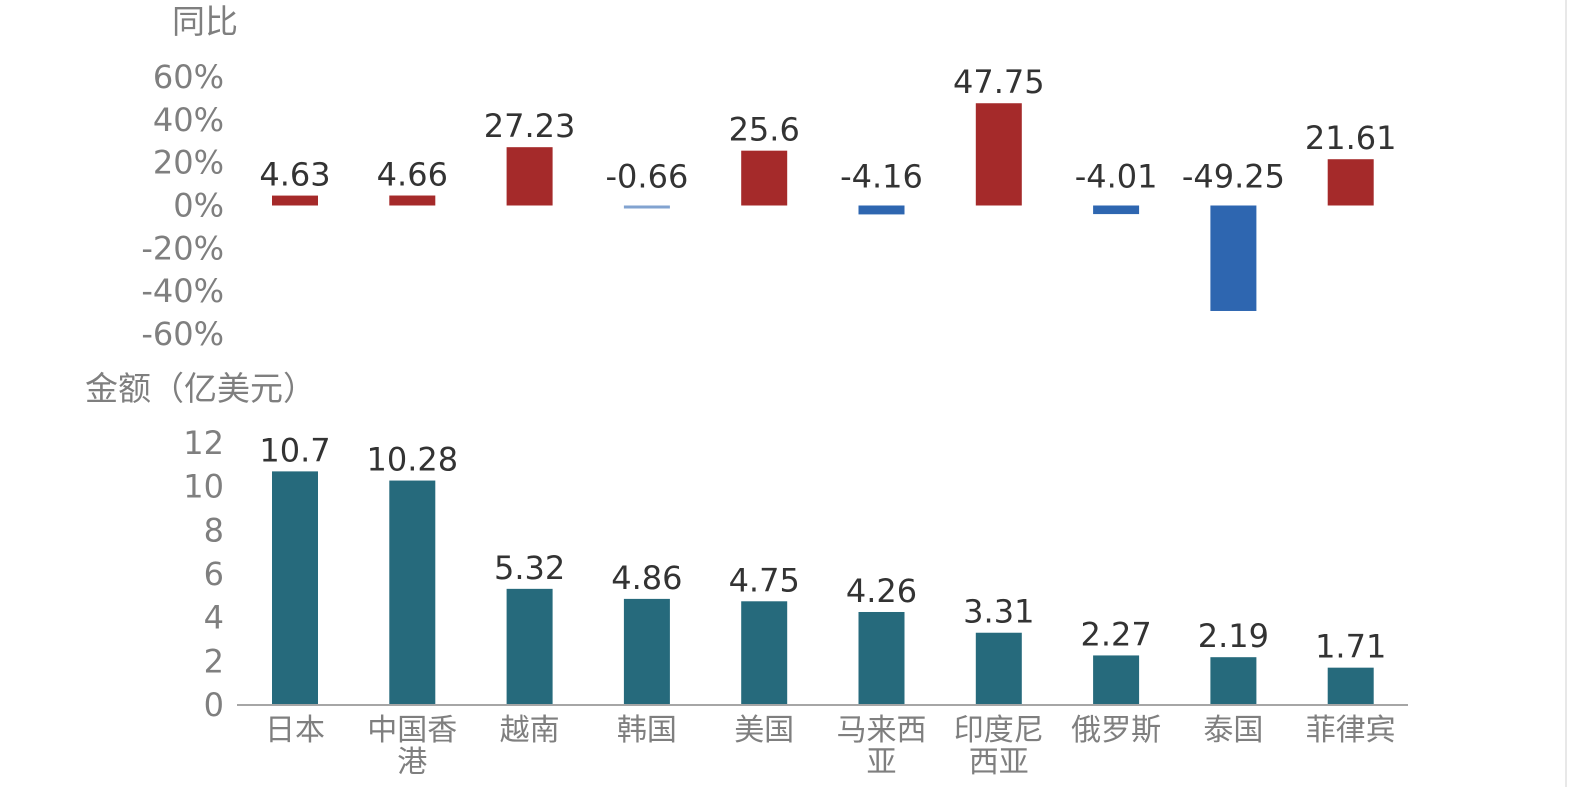  What do you see at coordinates (764, 130) in the screenshot?
I see `yoy-data-label: 25.6` at bounding box center [764, 130].